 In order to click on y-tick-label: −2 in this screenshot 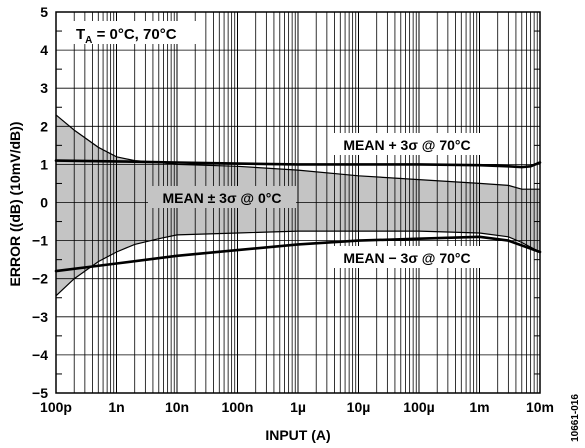, I will do `click(40, 279)`.